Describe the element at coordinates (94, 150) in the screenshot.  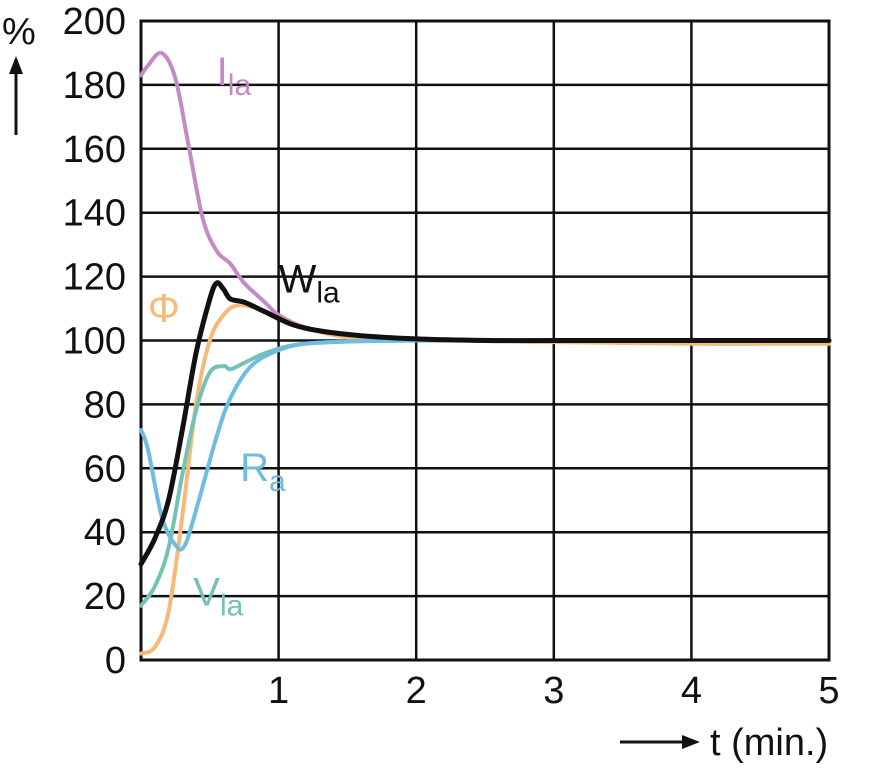
I see `y-tick-label: 160` at that location.